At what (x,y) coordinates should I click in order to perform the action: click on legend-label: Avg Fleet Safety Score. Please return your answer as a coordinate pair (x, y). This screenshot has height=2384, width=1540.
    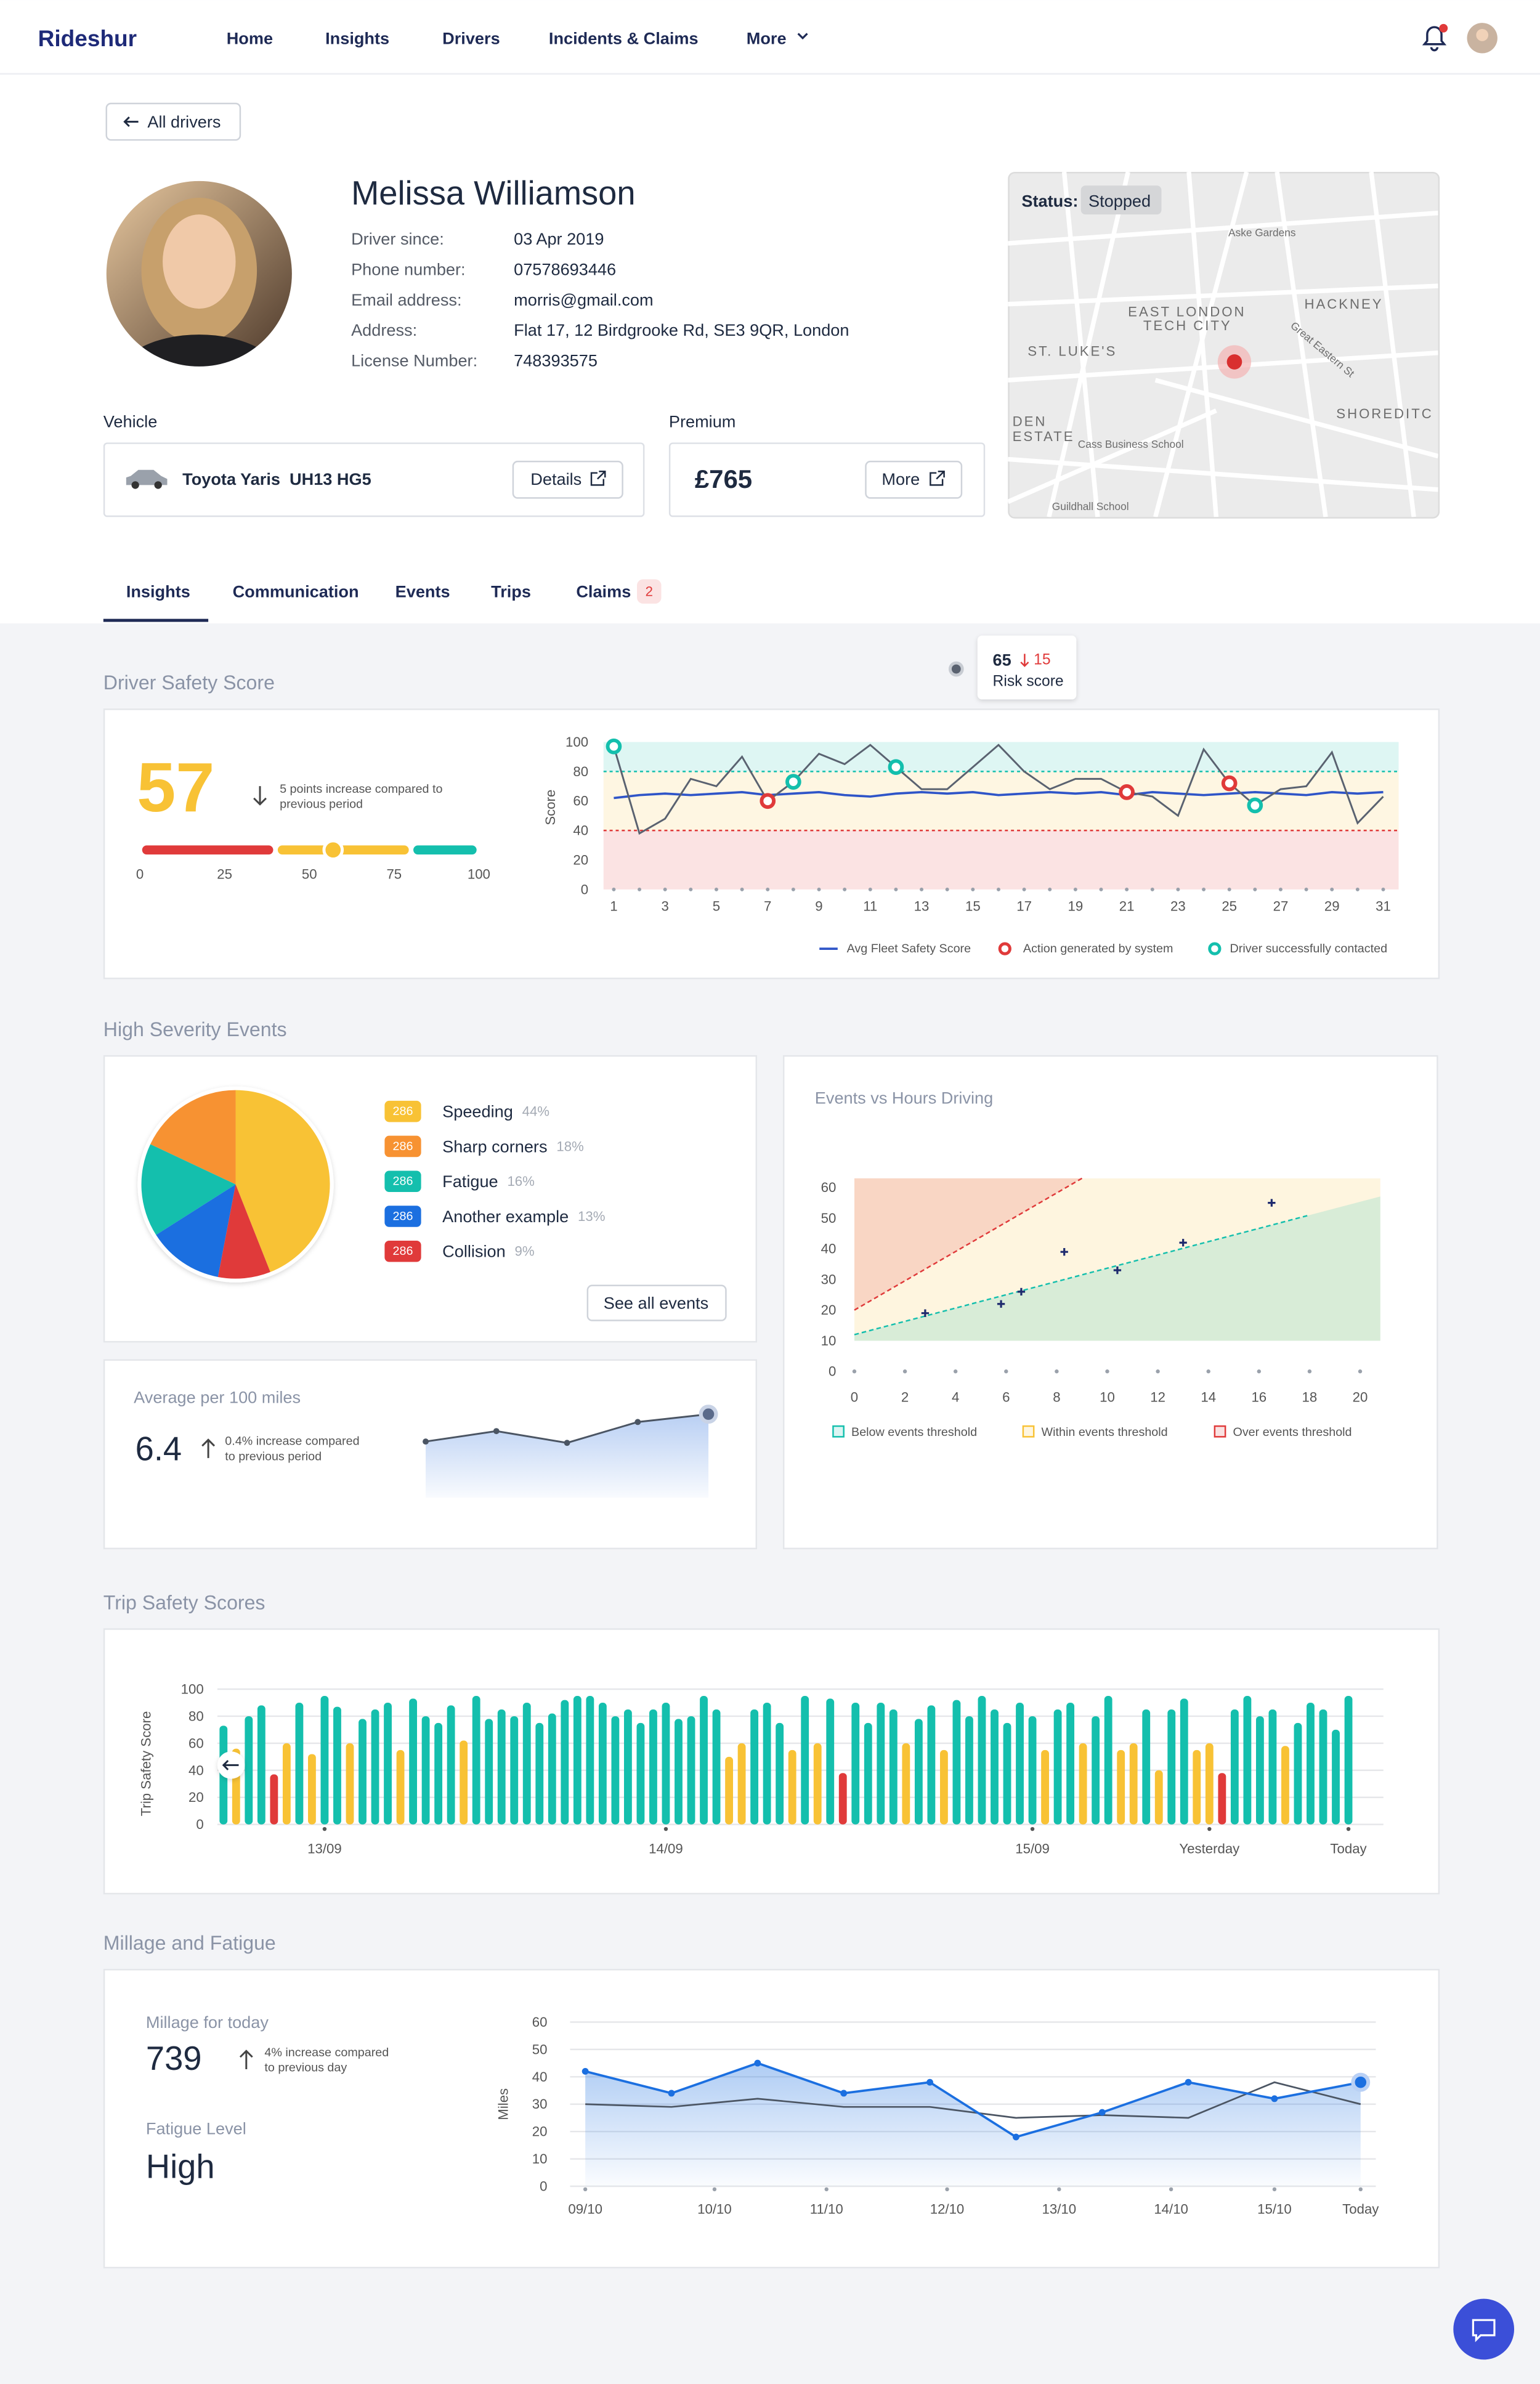
    Looking at the image, I should click on (909, 948).